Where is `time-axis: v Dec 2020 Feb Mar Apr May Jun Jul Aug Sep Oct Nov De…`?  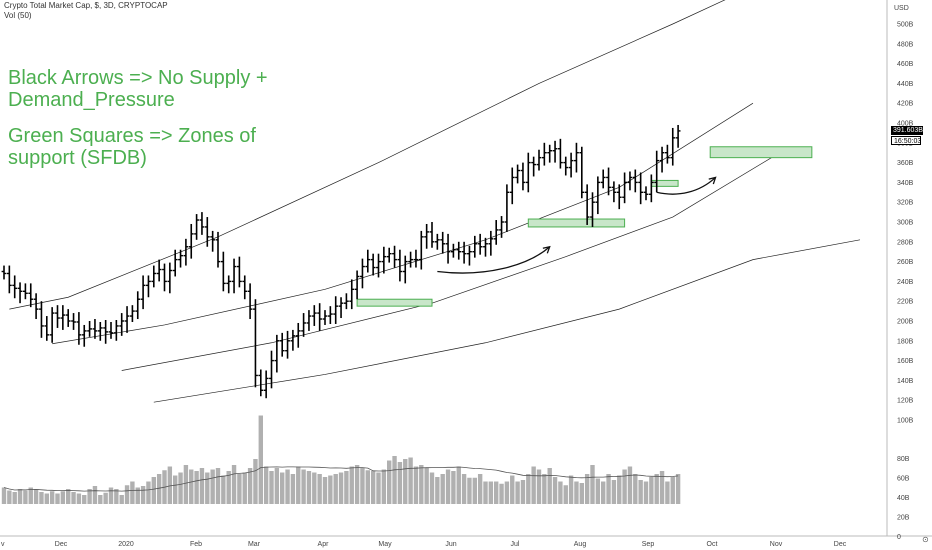 time-axis: v Dec 2020 Feb Mar Apr May Jun Jul Aug Sep Oct Nov De… is located at coordinates (424, 544).